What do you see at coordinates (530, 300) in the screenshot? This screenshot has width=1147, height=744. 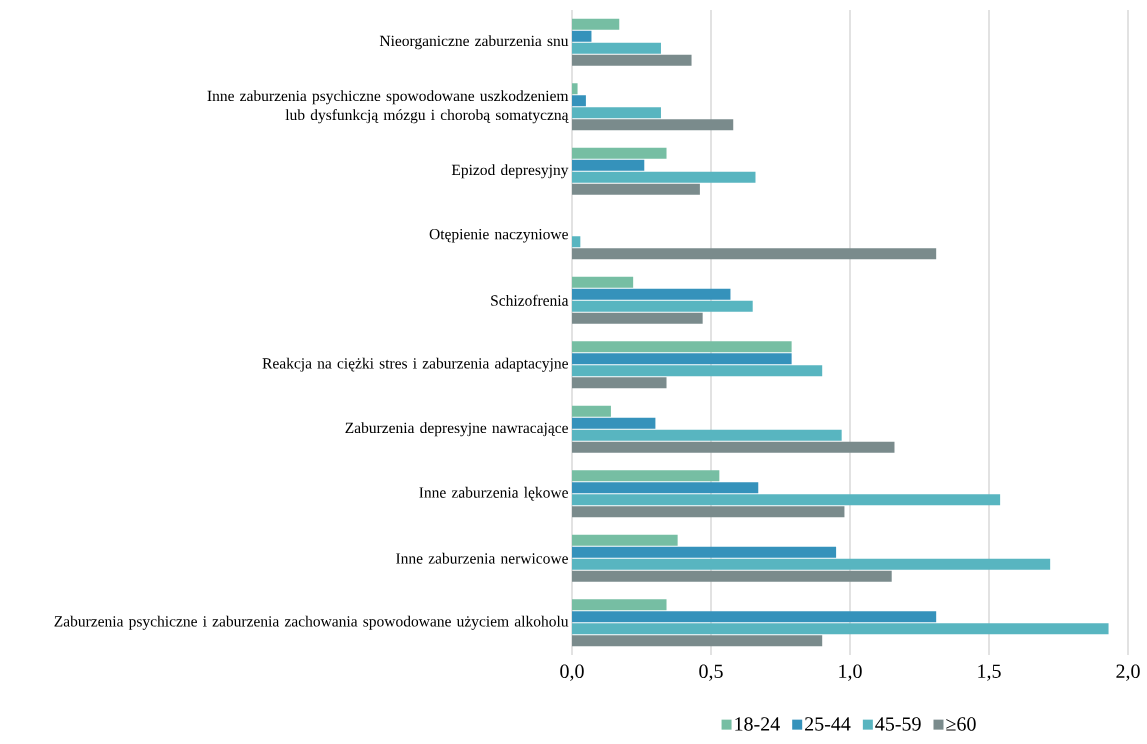 I see `y-tick-label: Schizofrenia` at bounding box center [530, 300].